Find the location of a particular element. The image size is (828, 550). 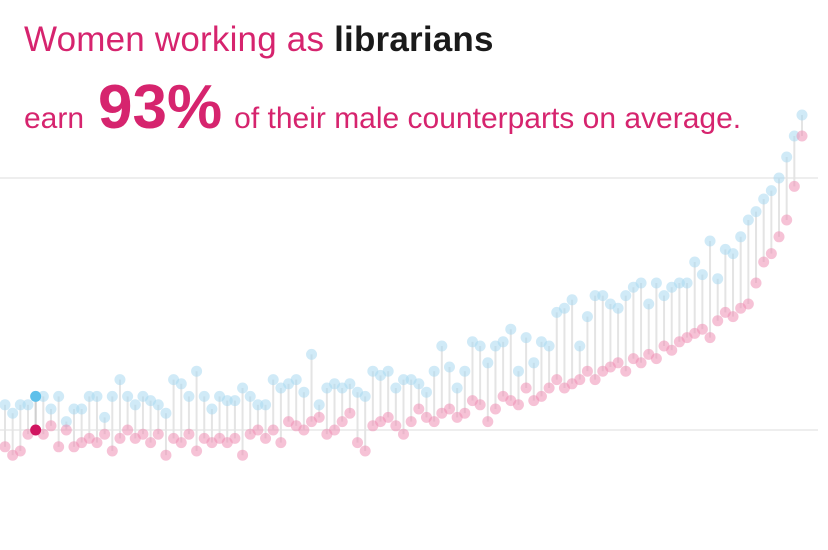

subline-rest: of their male counterparts on average. is located at coordinates (488, 118).